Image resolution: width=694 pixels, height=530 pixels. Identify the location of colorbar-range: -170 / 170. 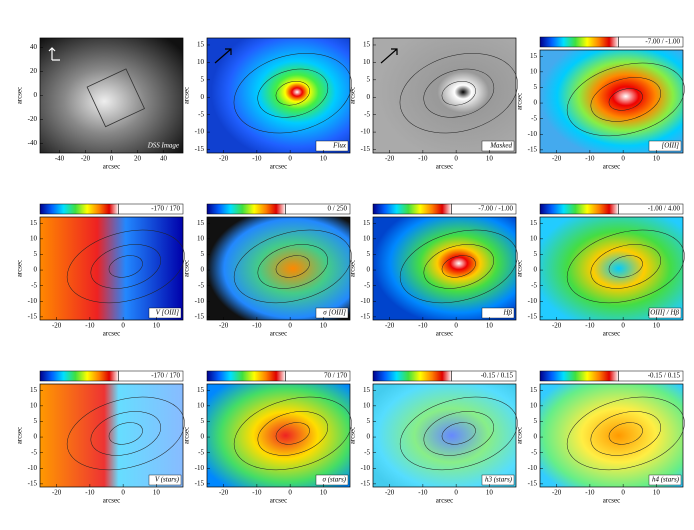
(165, 209).